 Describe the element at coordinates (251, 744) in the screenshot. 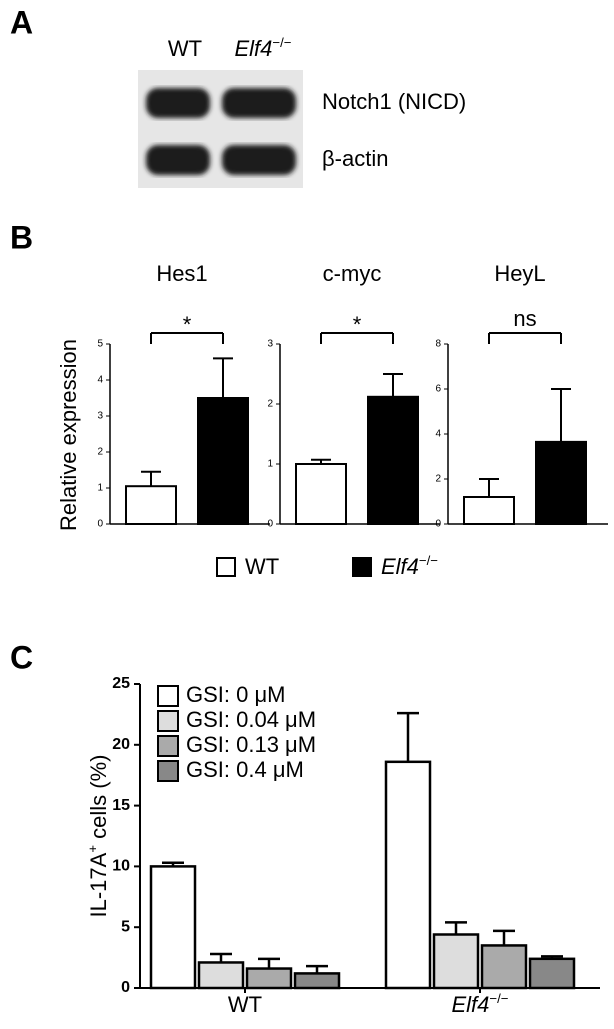

I see `legend-label: GSI: 0.13 μM` at that location.